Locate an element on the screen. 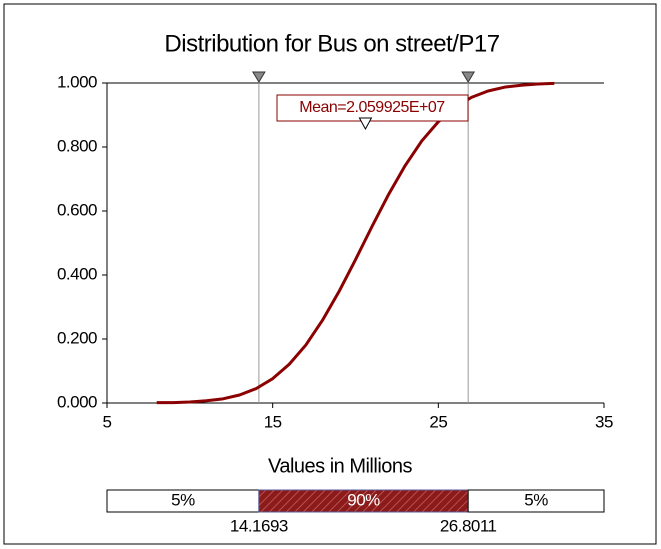 The width and height of the screenshot is (661, 549). percent-segment is located at coordinates (536, 501).